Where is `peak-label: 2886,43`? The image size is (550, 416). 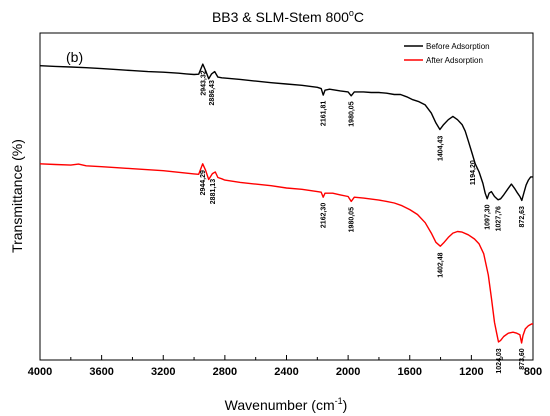 peak-label: 2886,43 is located at coordinates (212, 92).